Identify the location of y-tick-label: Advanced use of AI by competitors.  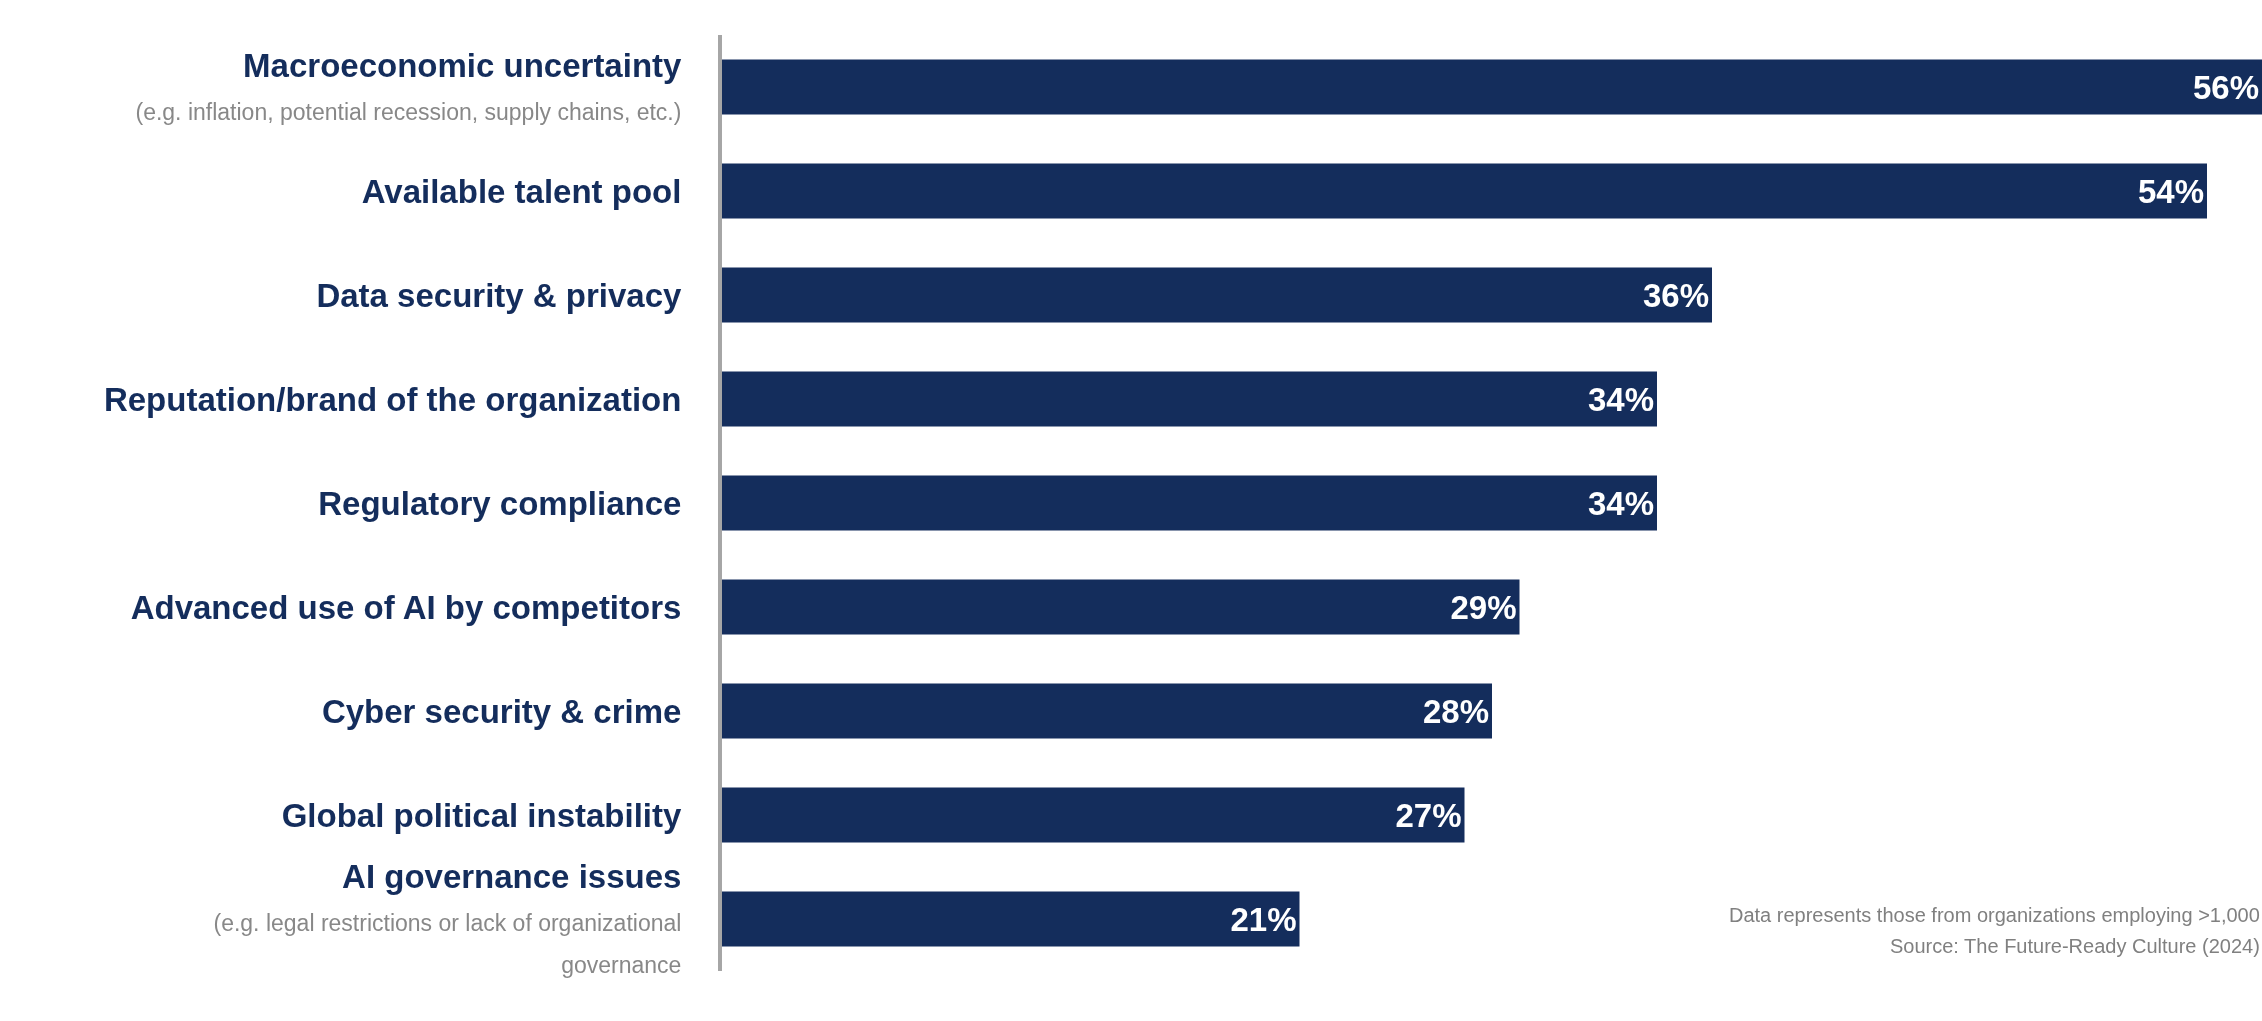
(406, 607).